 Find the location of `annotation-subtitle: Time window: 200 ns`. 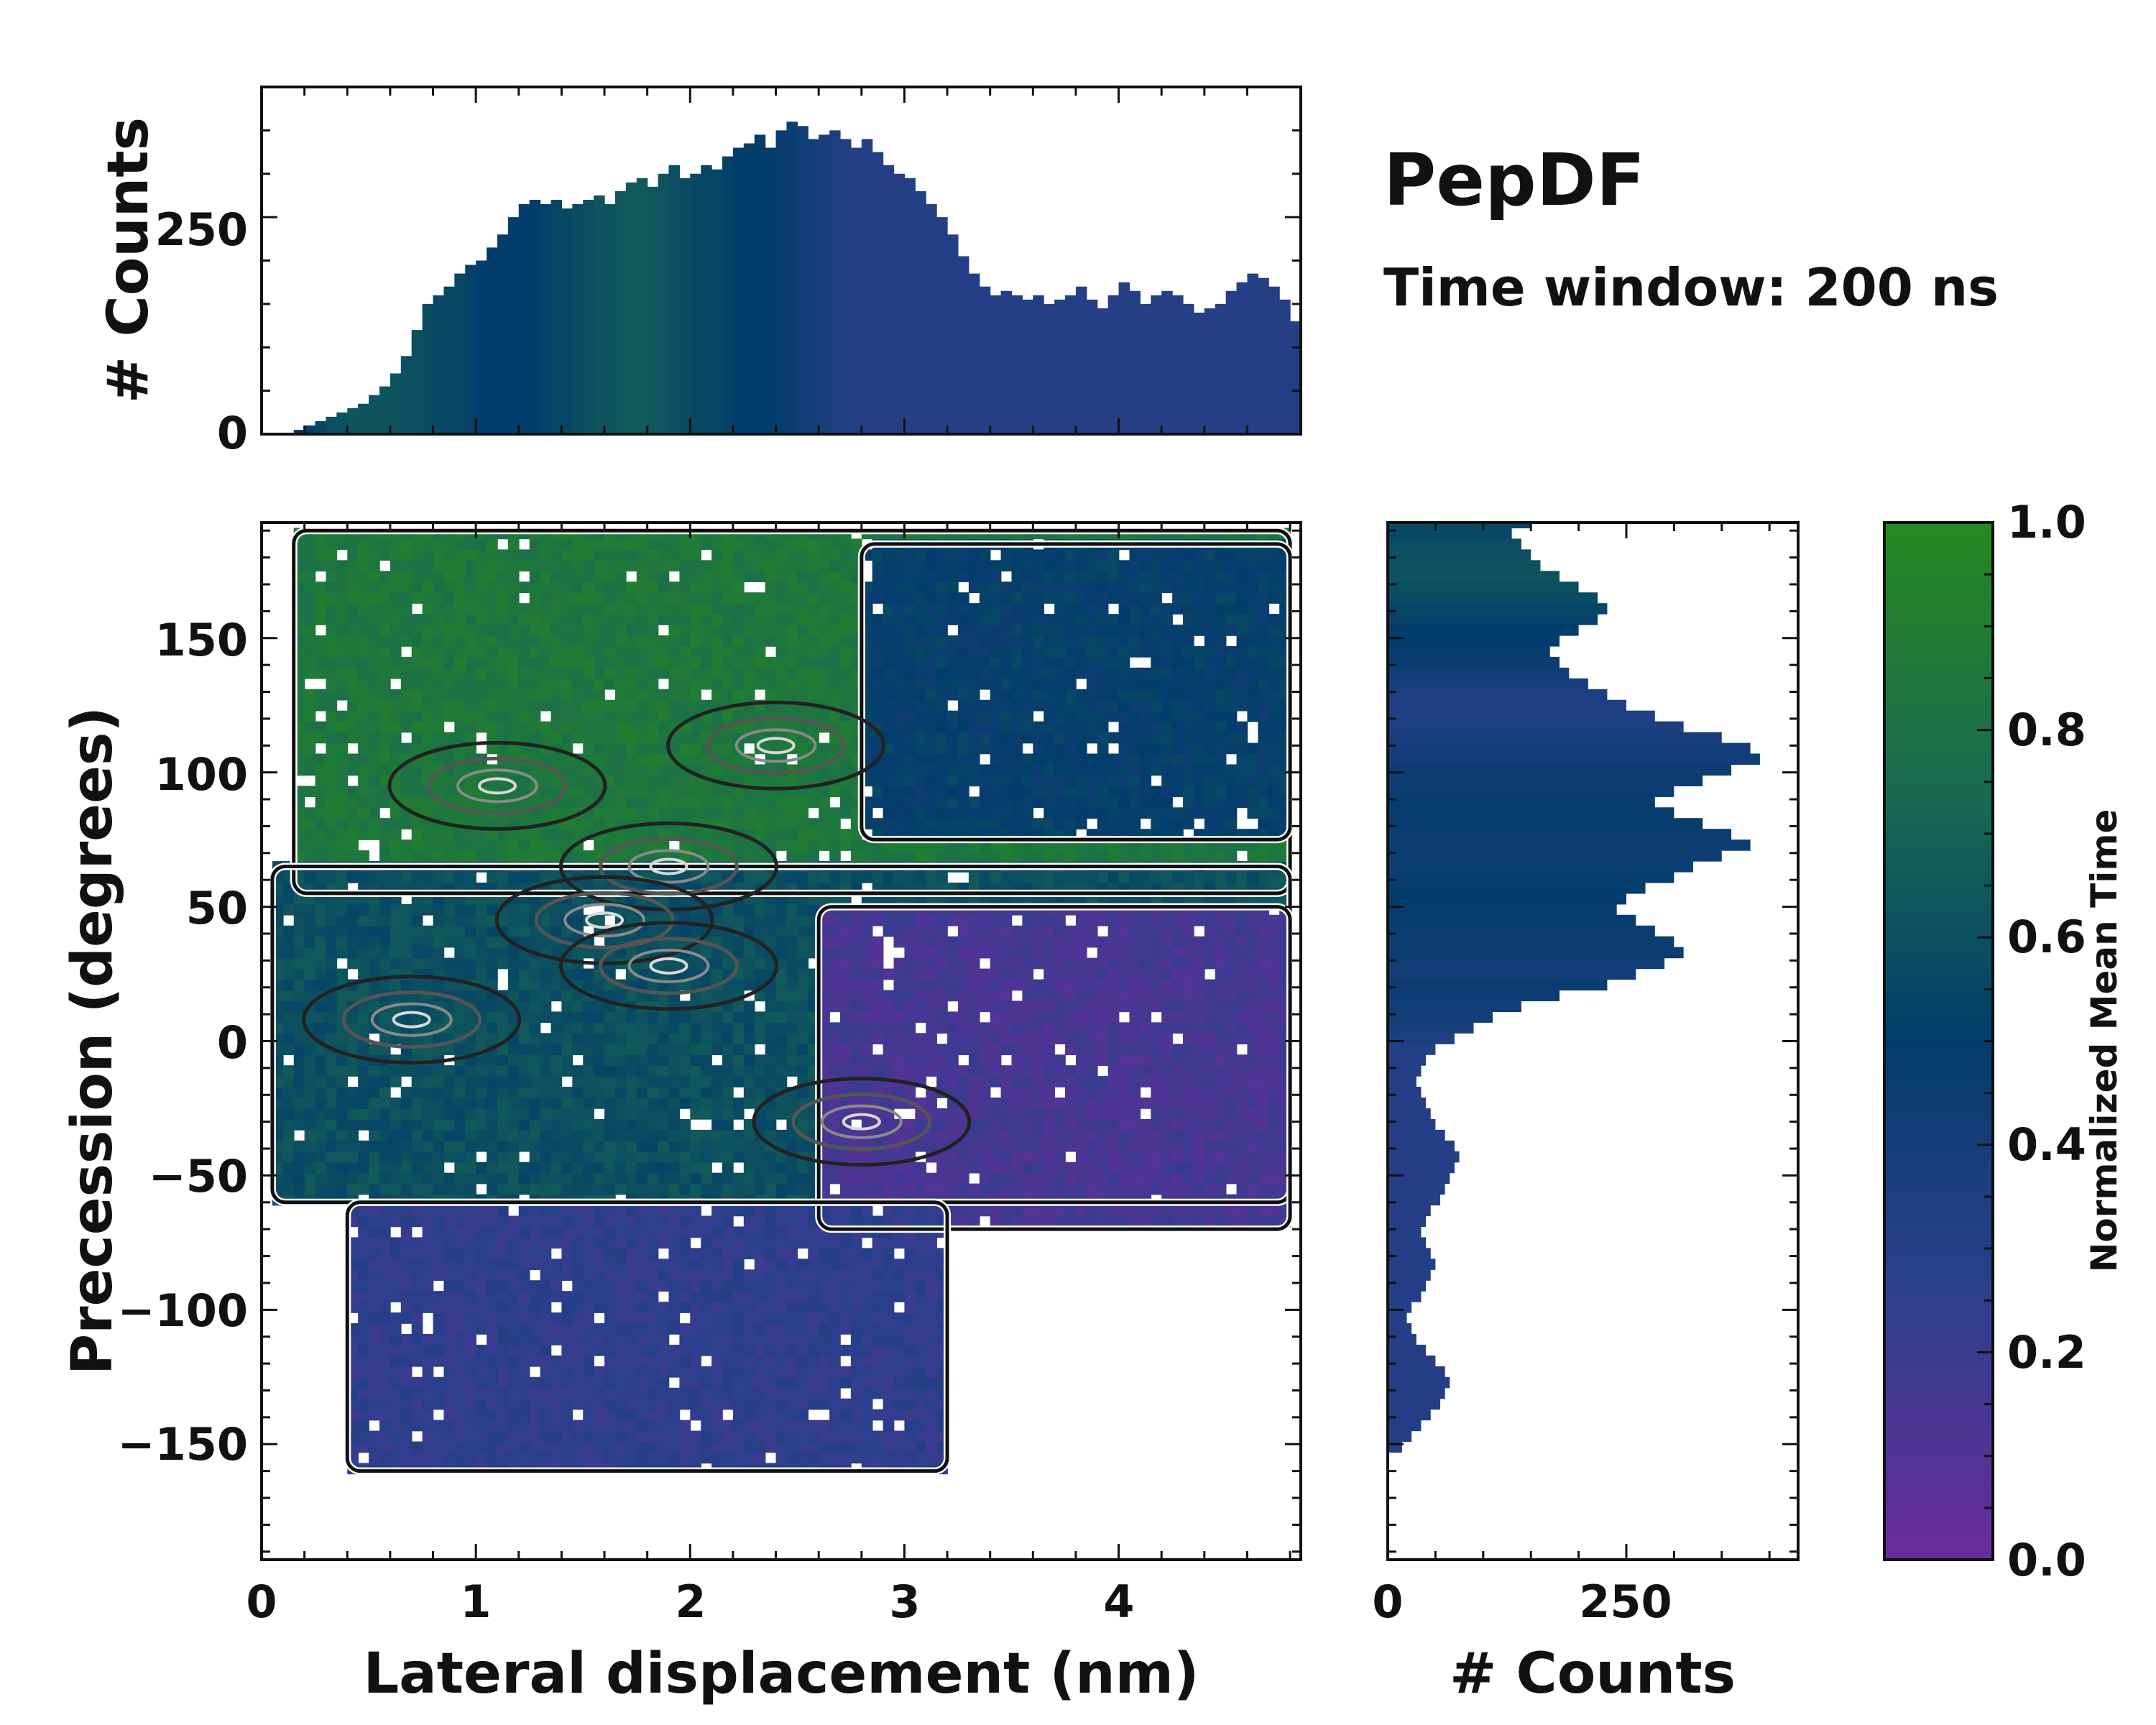

annotation-subtitle: Time window: 200 ns is located at coordinates (1691, 287).